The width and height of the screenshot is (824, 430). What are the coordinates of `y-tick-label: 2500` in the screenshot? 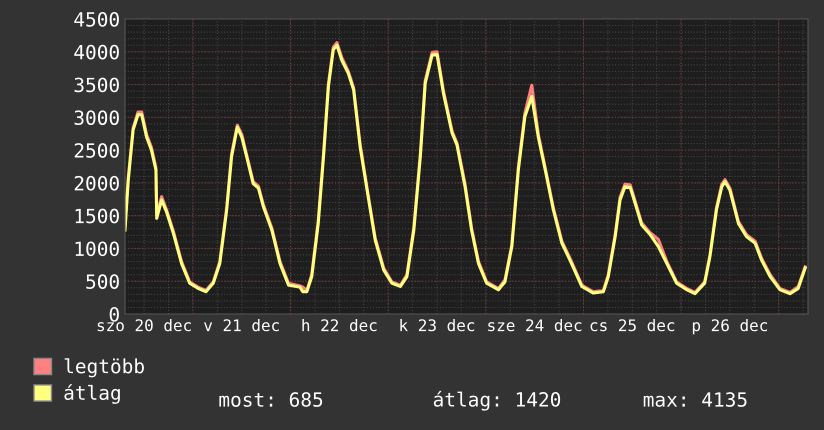 It's located at (96, 150).